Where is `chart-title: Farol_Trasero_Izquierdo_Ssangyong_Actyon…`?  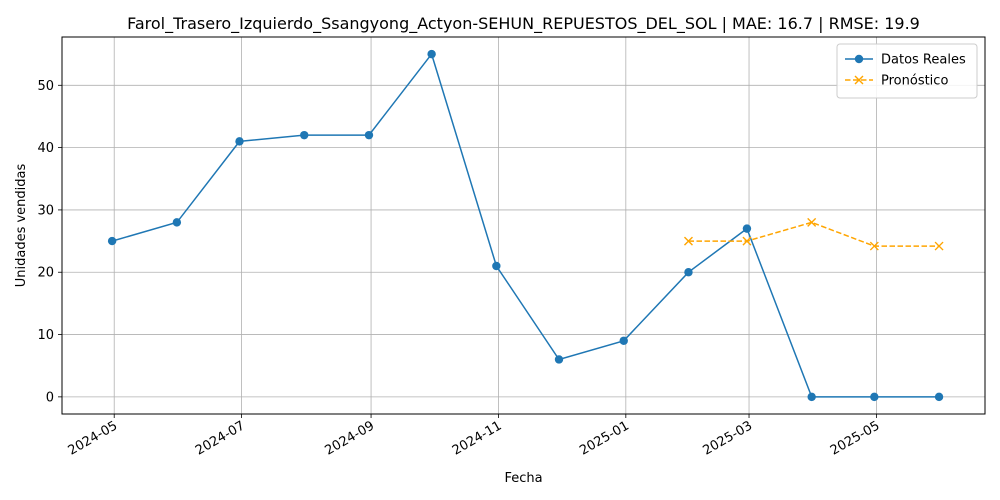
chart-title: Farol_Trasero_Izquierdo_Ssangyong_Actyon… is located at coordinates (523, 24).